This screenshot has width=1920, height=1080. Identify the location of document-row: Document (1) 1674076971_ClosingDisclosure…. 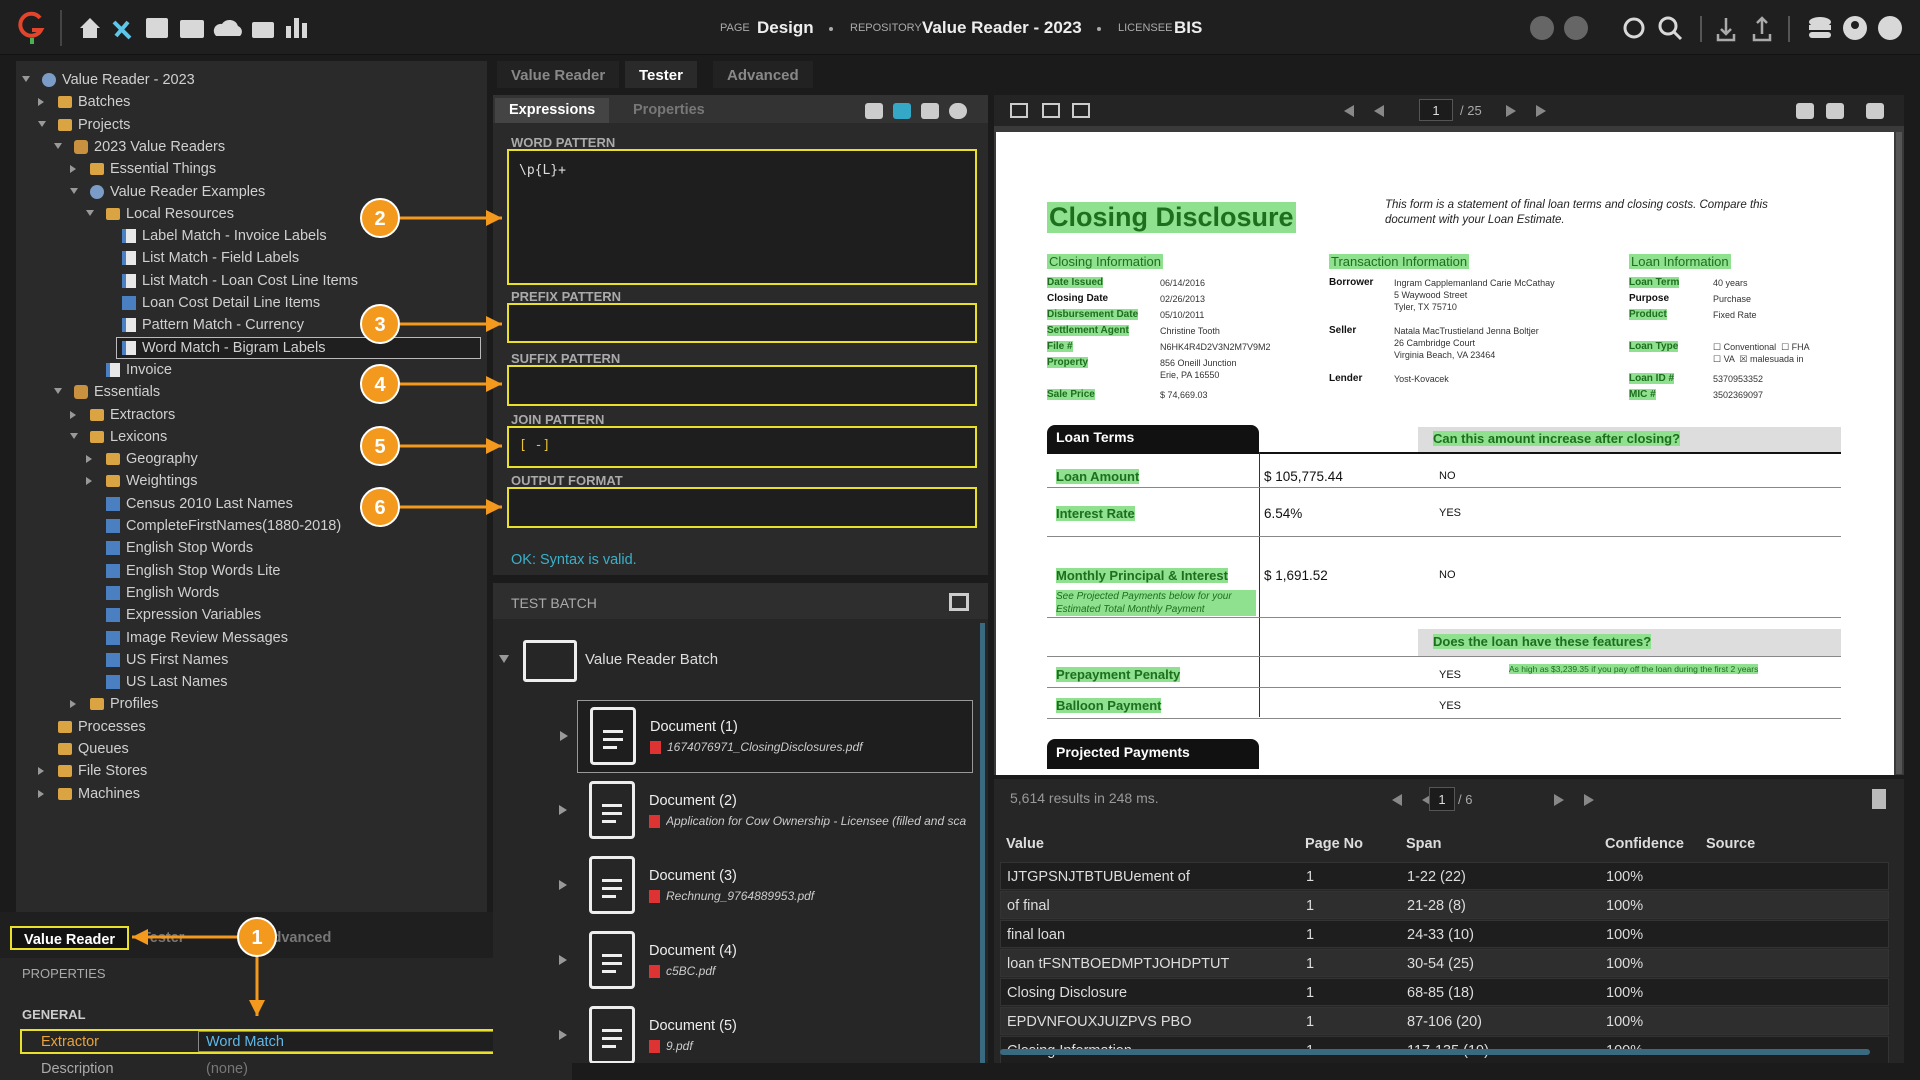
(766, 736).